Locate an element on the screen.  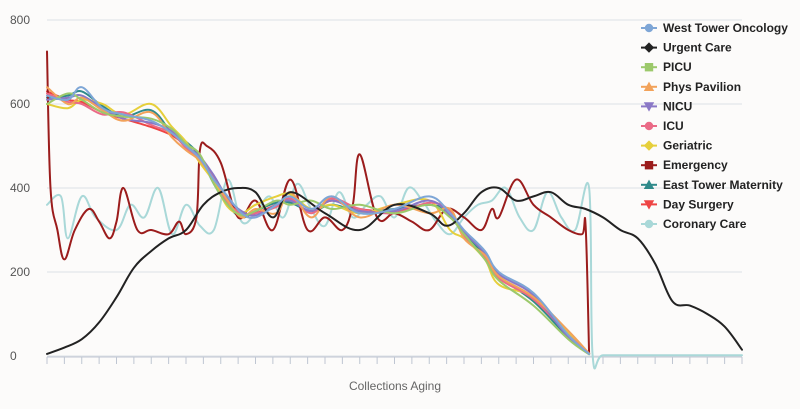
legend-label: Urgent Care is located at coordinates (697, 48).